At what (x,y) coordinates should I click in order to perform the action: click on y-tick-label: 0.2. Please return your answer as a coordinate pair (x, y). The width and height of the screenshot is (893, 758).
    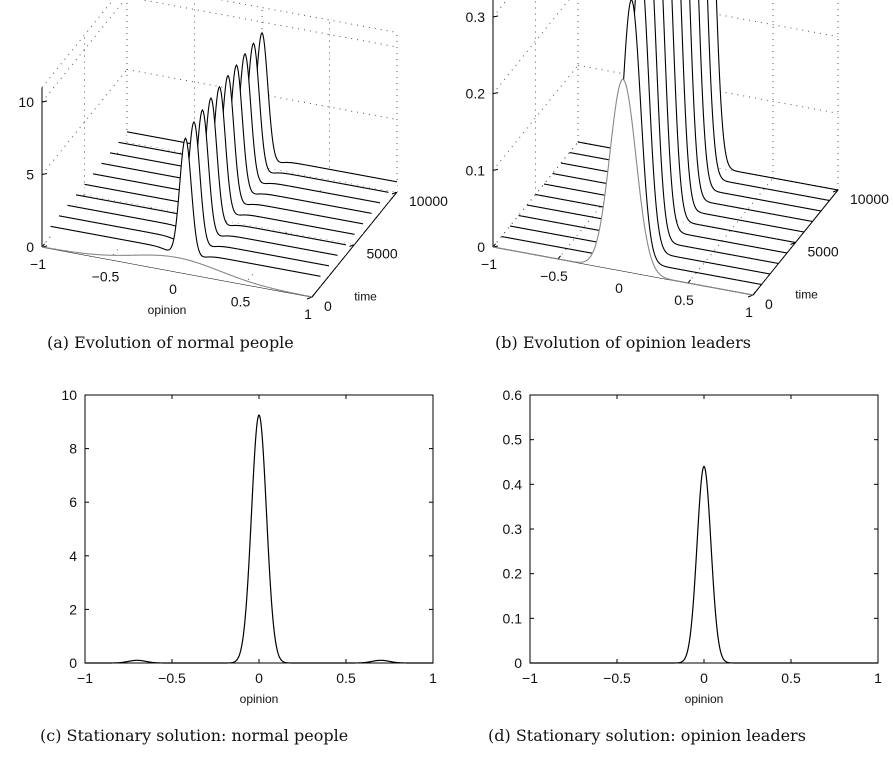
    Looking at the image, I should click on (513, 574).